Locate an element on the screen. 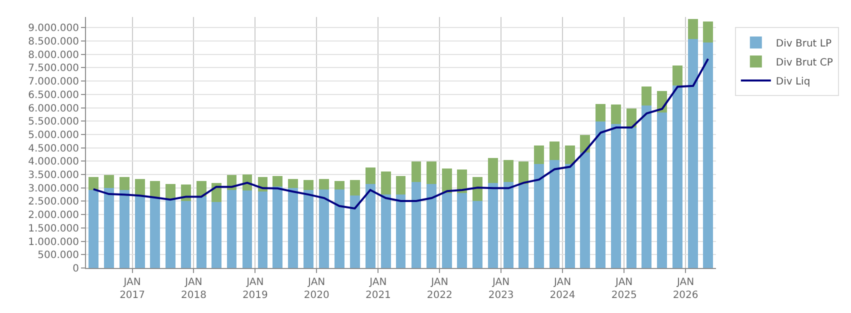  y-tick-label: 0 is located at coordinates (75, 269).